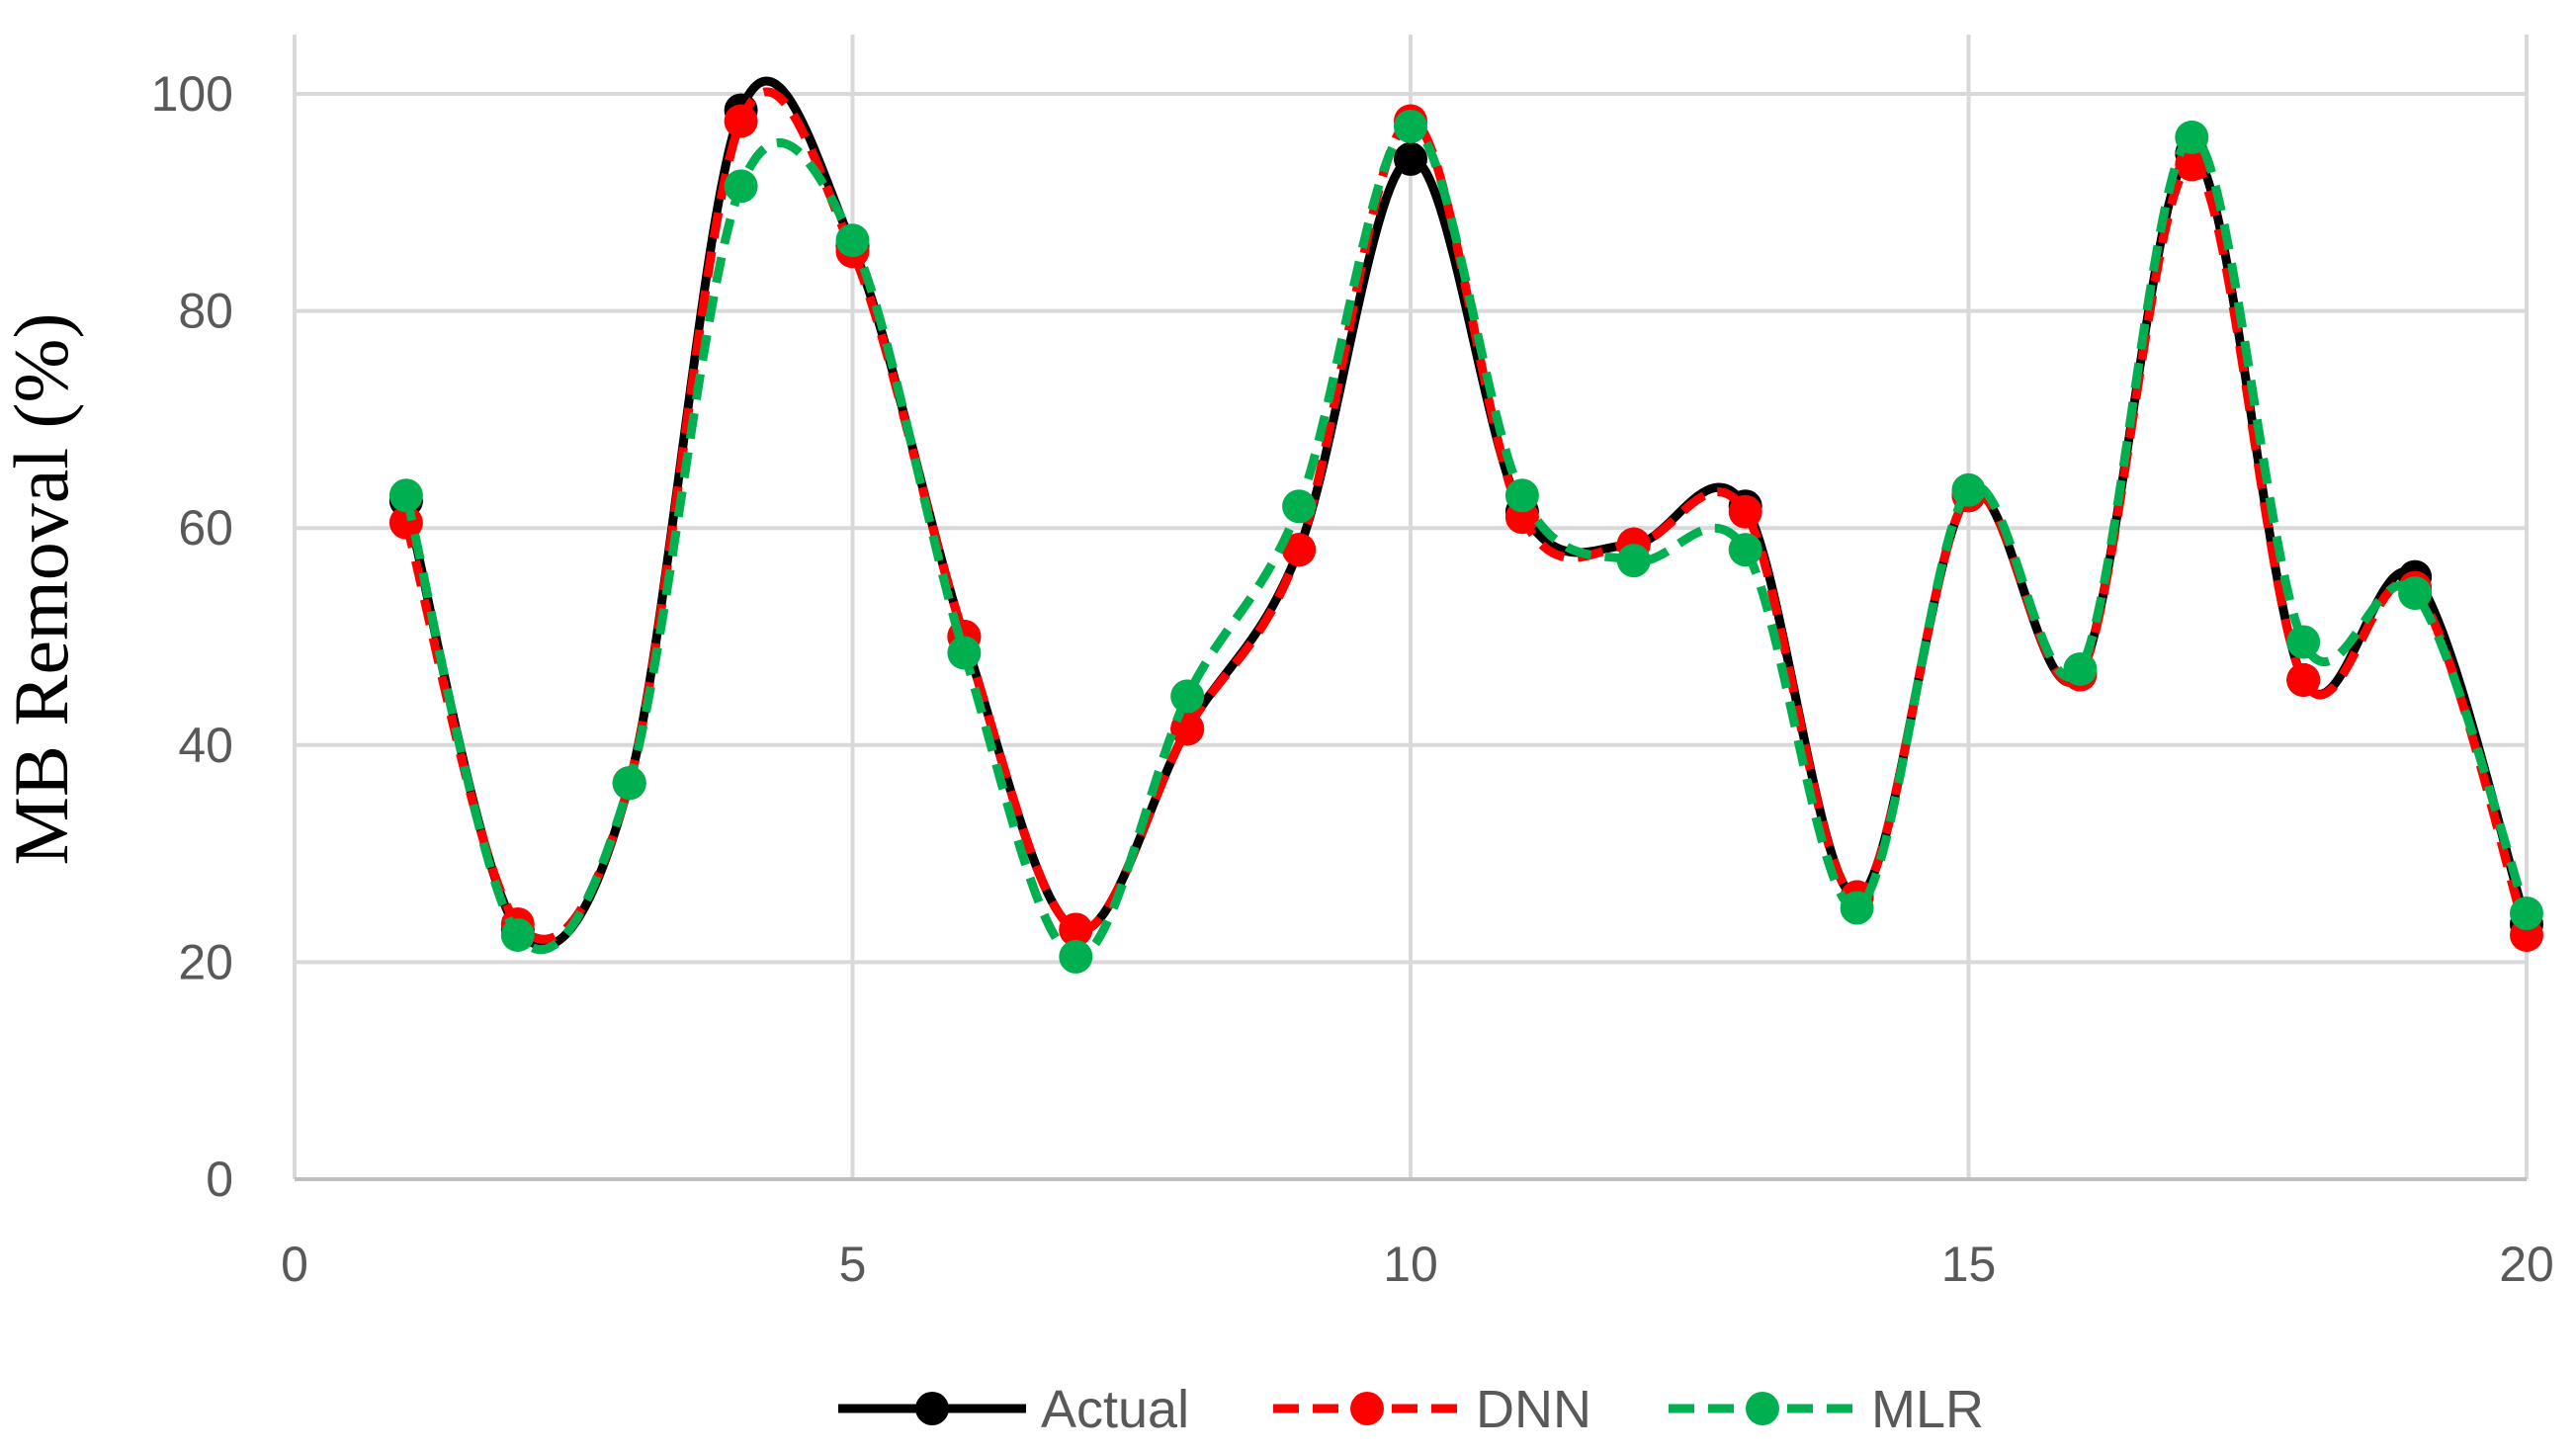 The width and height of the screenshot is (2576, 1454). Describe the element at coordinates (1533, 1410) in the screenshot. I see `legend-label: DNN` at that location.